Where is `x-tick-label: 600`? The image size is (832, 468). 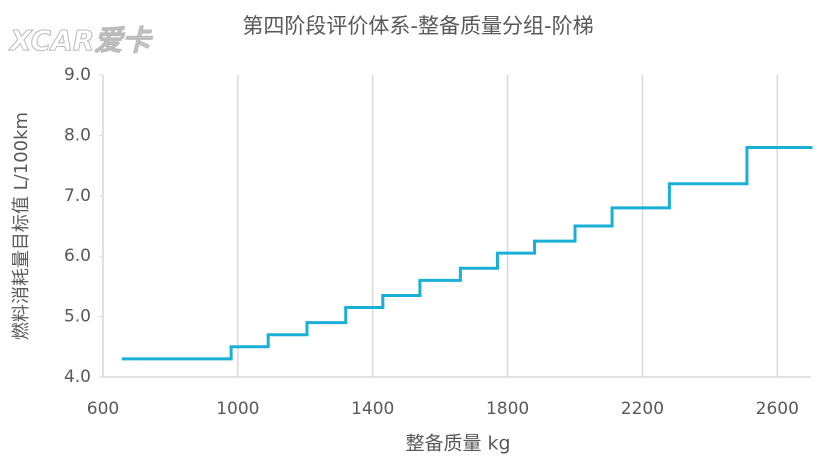
x-tick-label: 600 is located at coordinates (103, 409).